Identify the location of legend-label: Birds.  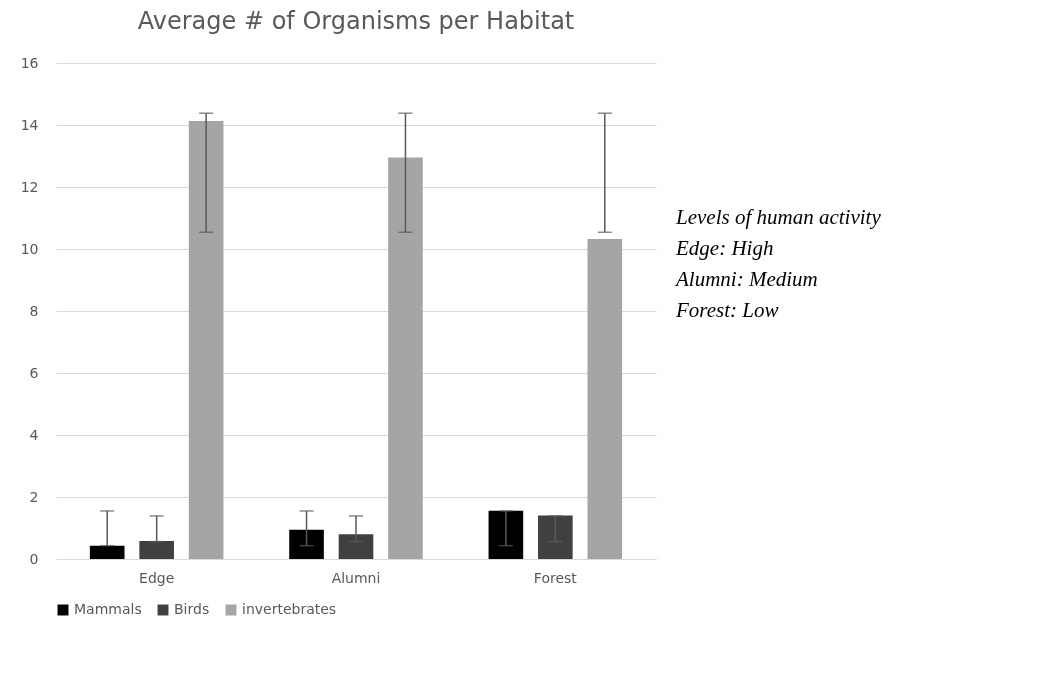
(192, 609).